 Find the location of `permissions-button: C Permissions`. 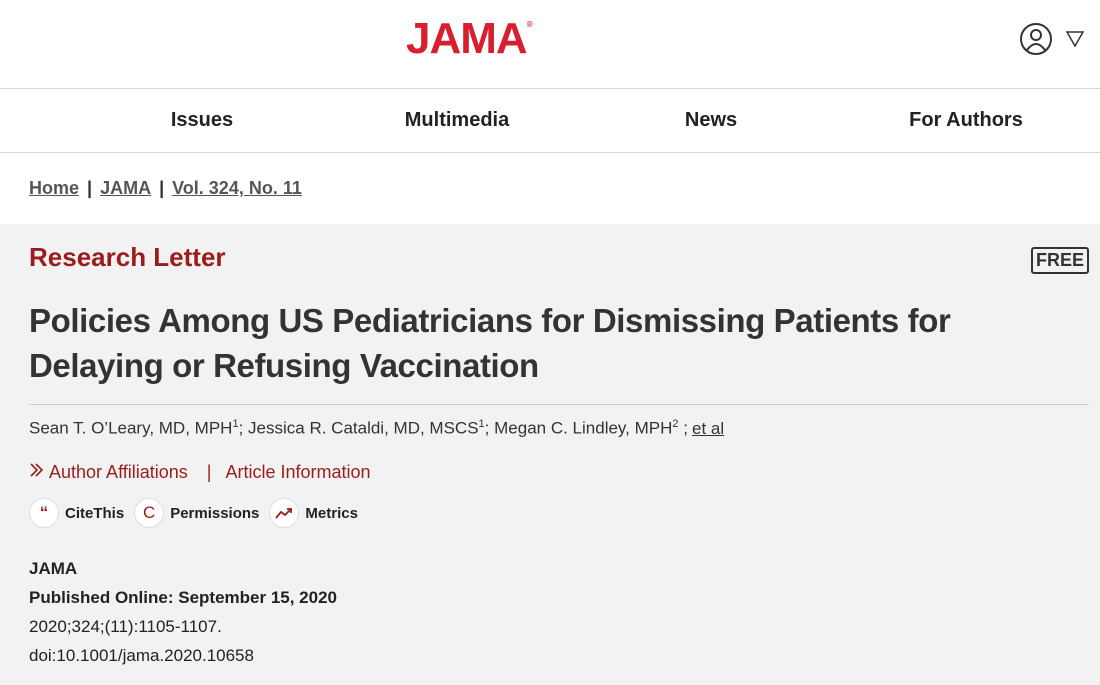

permissions-button: C Permissions is located at coordinates (196, 513).